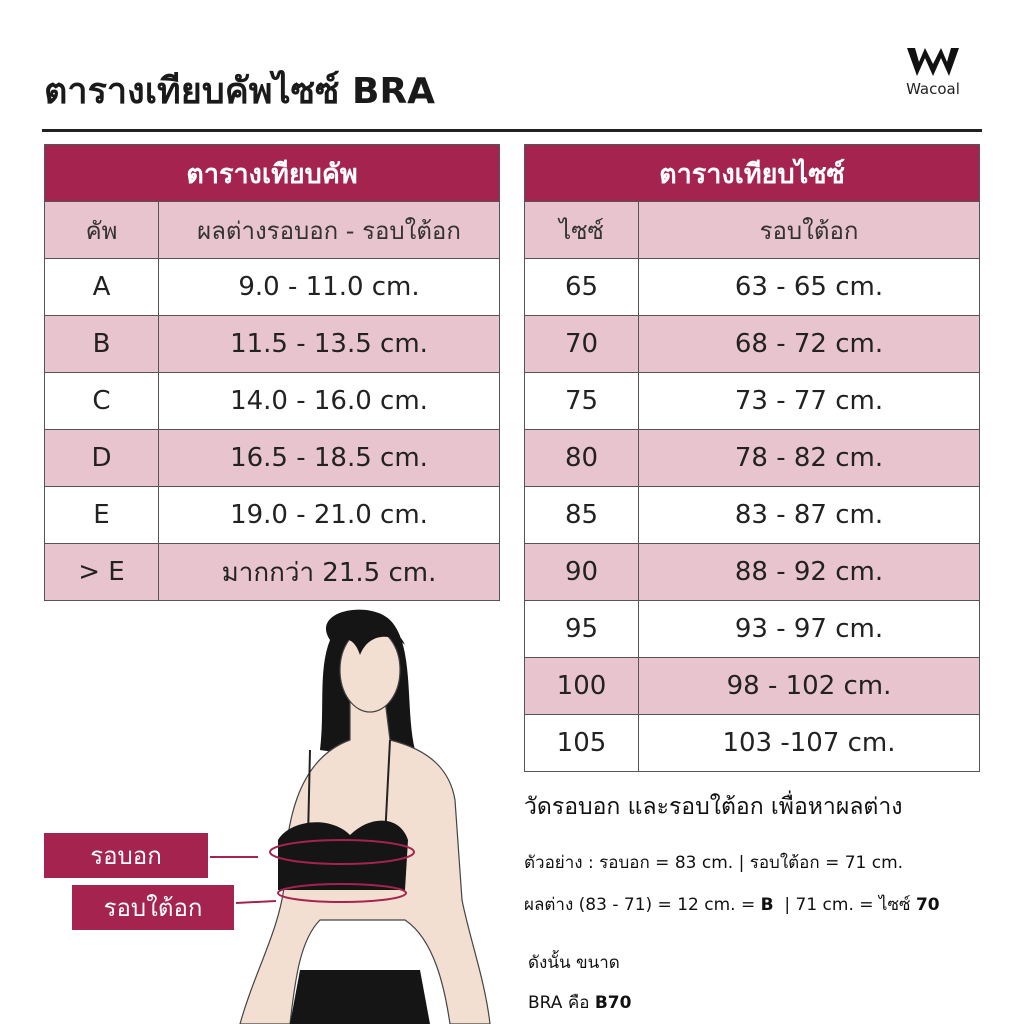  What do you see at coordinates (581, 458) in the screenshot?
I see `size-cell: 80` at bounding box center [581, 458].